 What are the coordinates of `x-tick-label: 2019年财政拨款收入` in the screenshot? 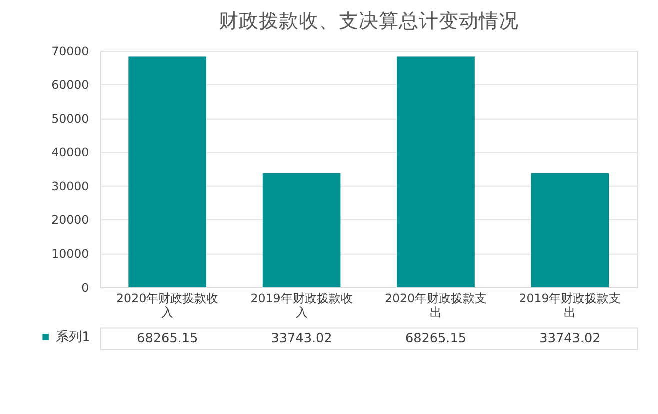 It's located at (301, 306).